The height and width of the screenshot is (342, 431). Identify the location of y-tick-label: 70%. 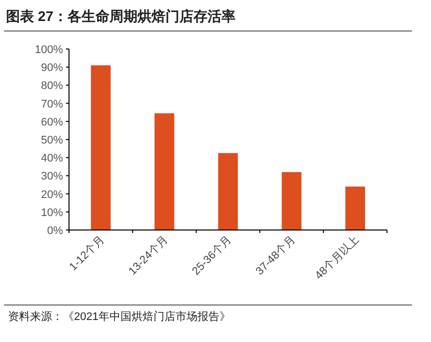
(52, 104).